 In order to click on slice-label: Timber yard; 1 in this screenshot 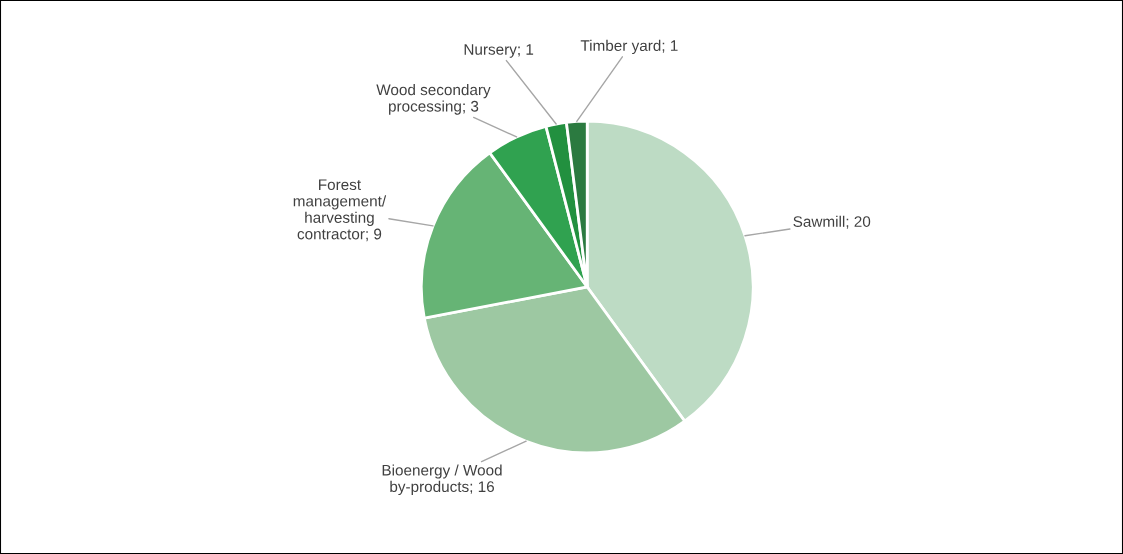, I will do `click(629, 47)`.